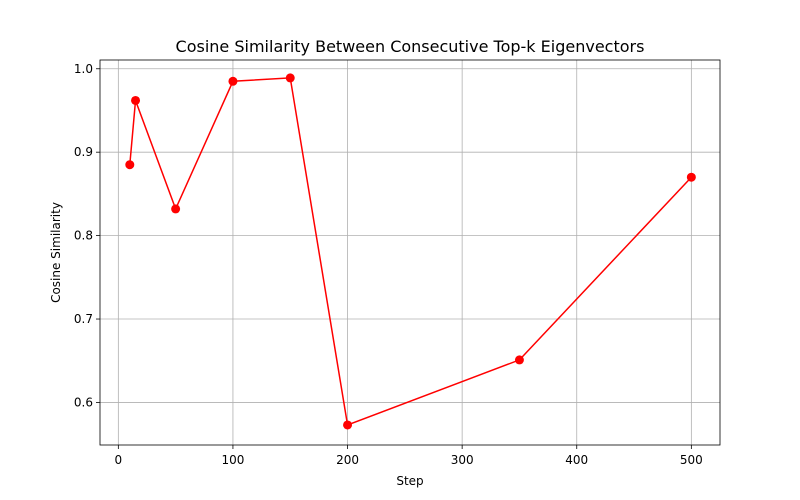  I want to click on x-tick-label: 100, so click(232, 460).